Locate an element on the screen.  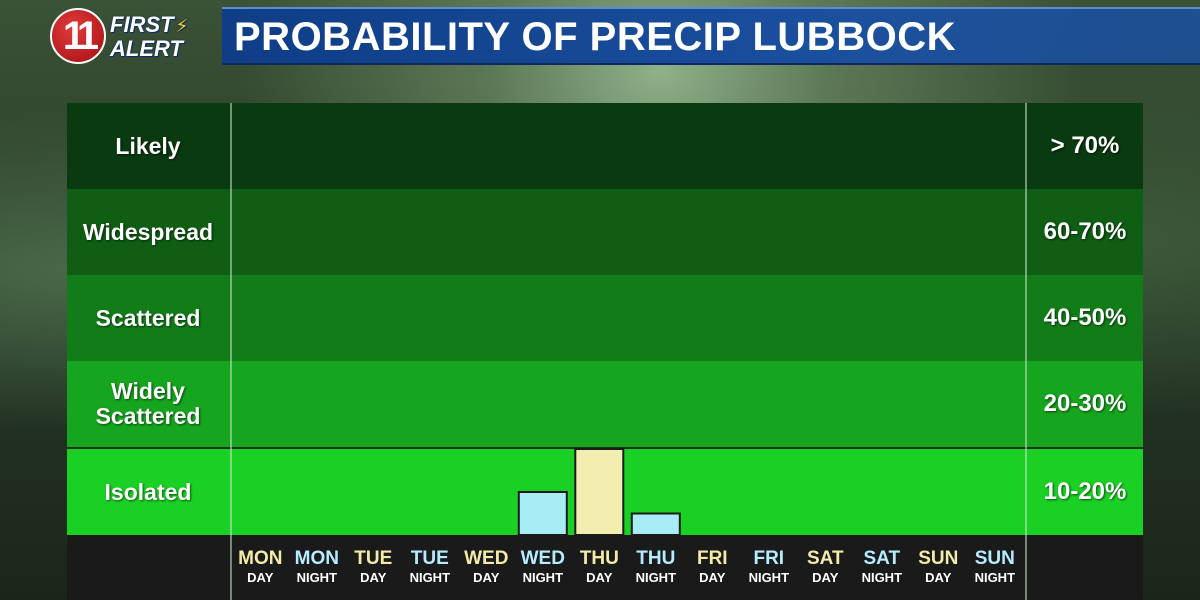
x-tick-period-0: DAY is located at coordinates (260, 577).